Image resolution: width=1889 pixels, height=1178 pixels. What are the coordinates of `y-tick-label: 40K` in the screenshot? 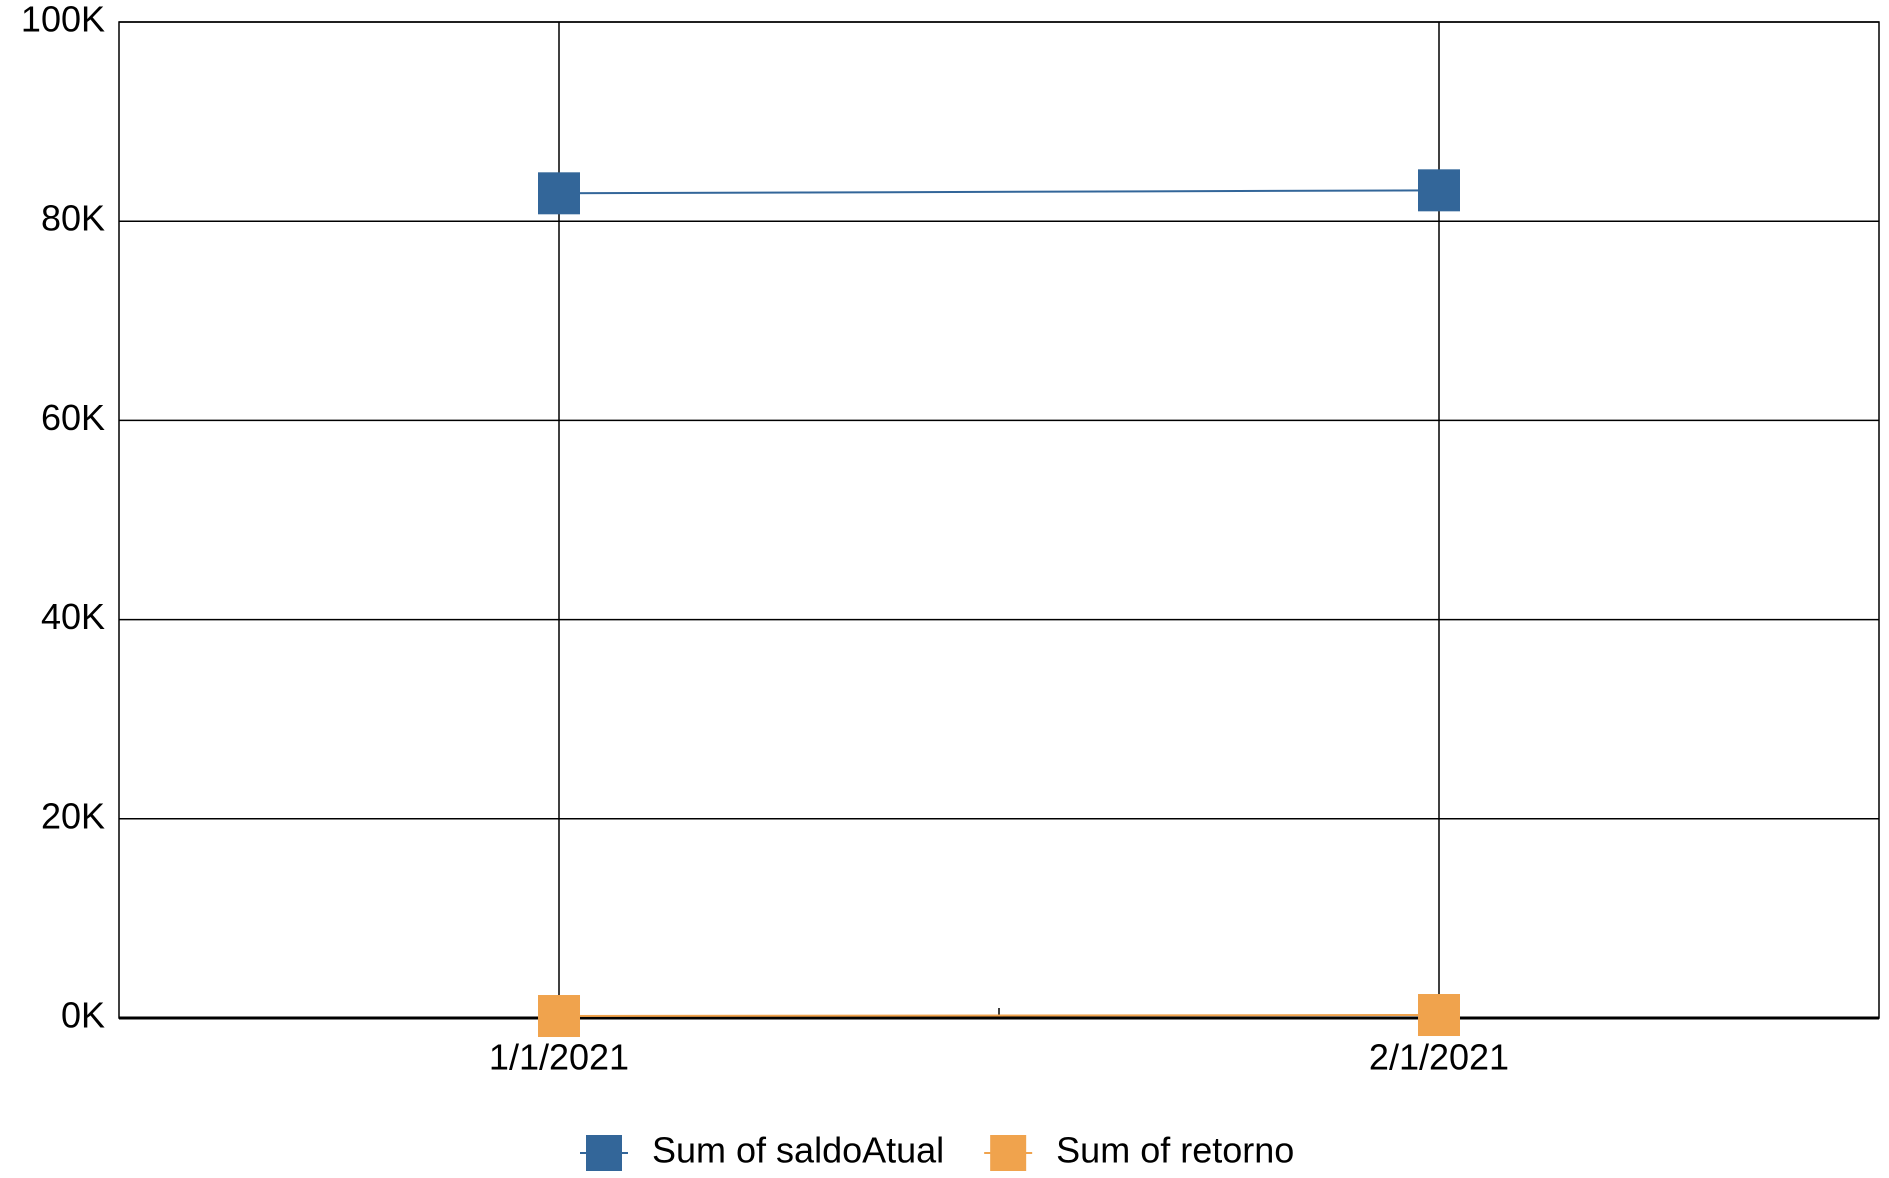 It's located at (73, 616).